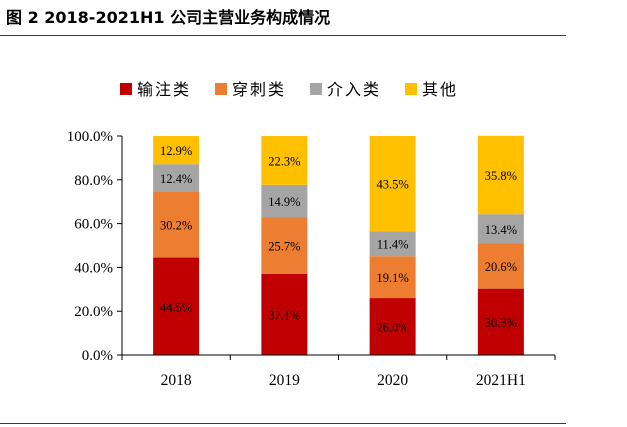 This screenshot has width=627, height=427. Describe the element at coordinates (90, 137) in the screenshot. I see `y-axis-tick-label: 100.0%` at that location.